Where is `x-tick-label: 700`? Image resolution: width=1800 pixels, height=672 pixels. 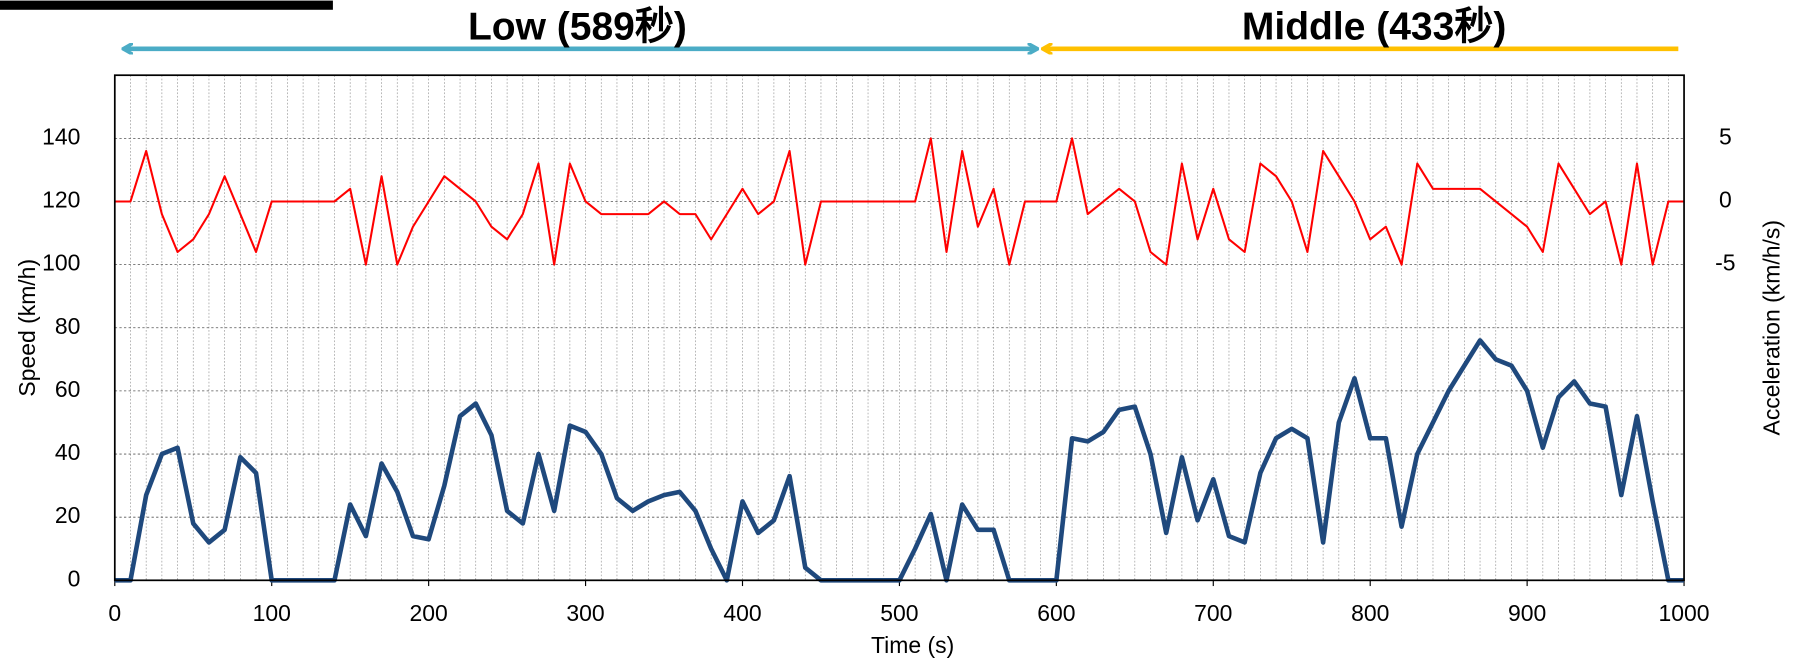
x-tick-label: 700 is located at coordinates (1213, 613).